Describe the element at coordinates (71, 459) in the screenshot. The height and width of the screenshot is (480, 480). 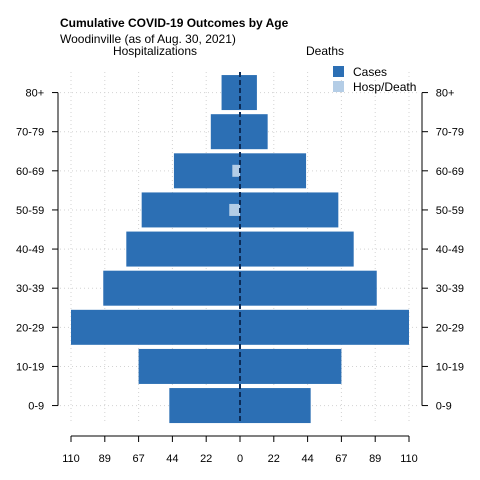
I see `x-tick-label-0: 110` at that location.